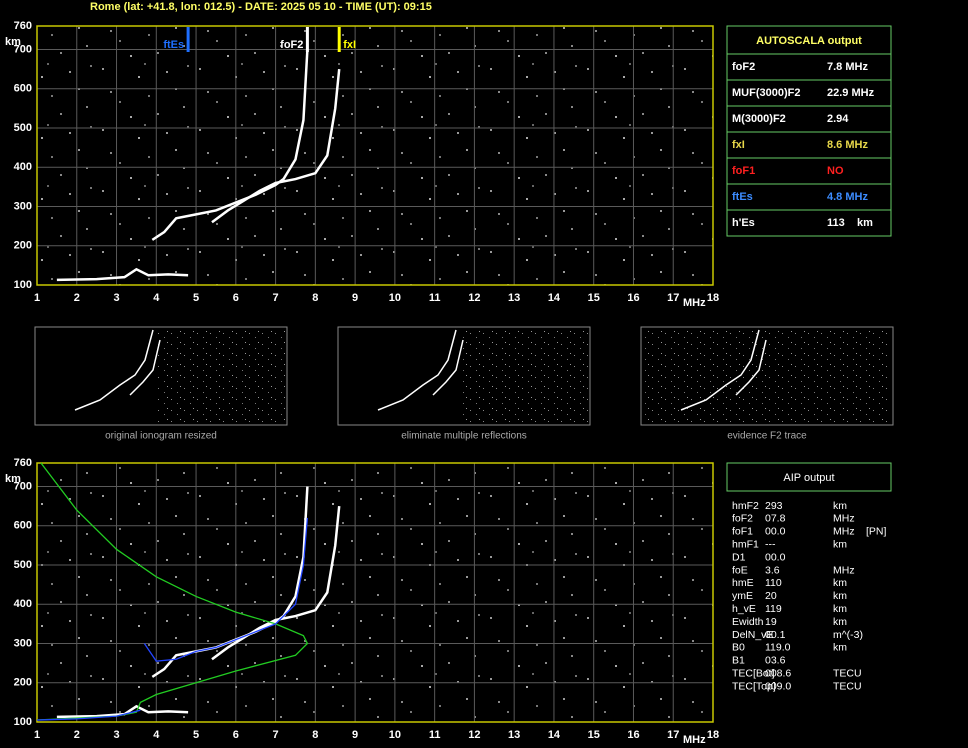  I want to click on aip-cell: hmF2, so click(745, 506).